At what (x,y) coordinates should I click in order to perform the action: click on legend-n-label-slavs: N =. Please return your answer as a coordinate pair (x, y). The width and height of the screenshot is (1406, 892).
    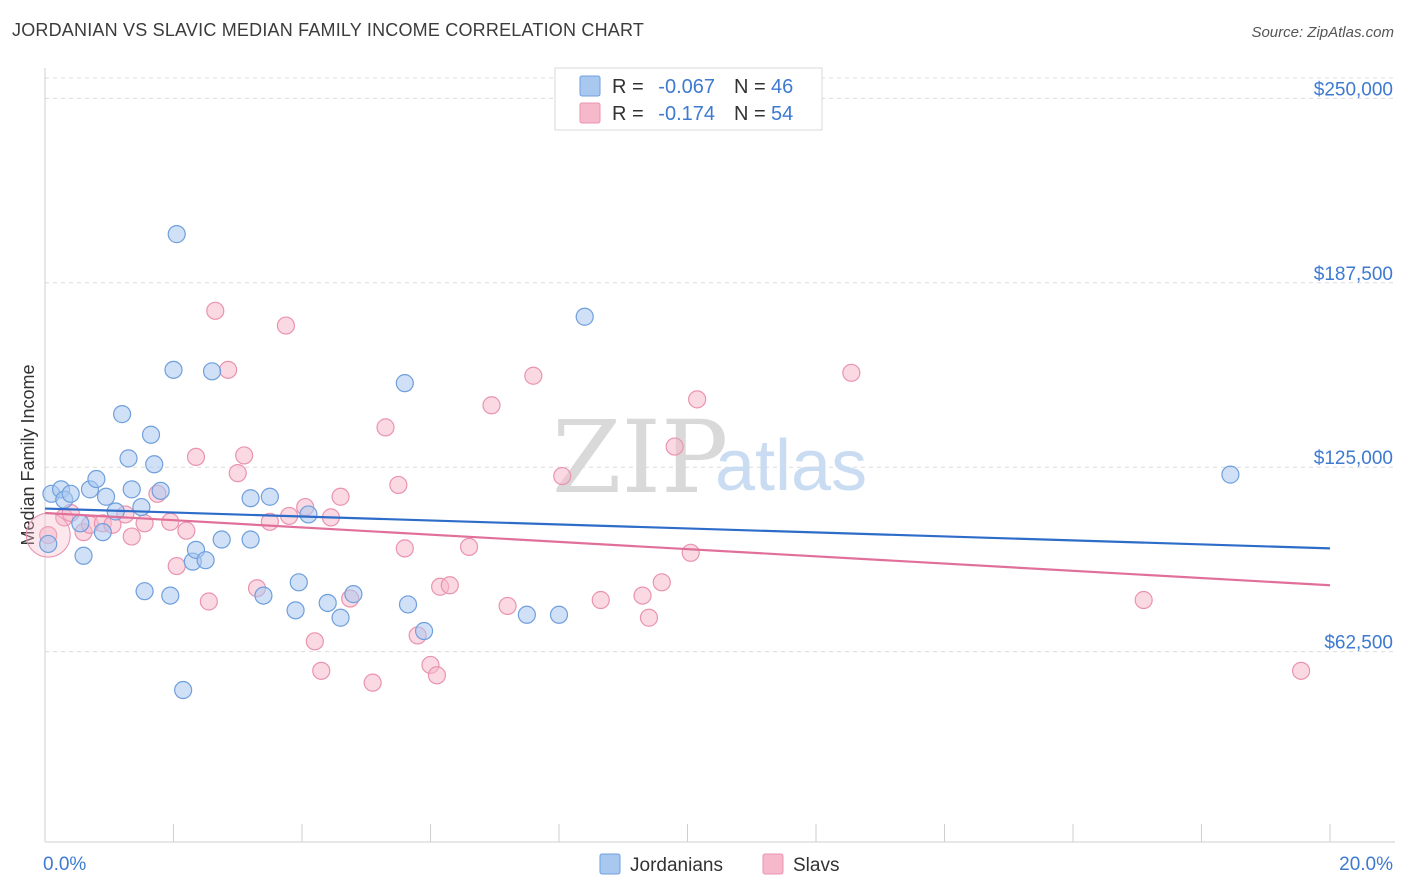
    Looking at the image, I should click on (750, 114).